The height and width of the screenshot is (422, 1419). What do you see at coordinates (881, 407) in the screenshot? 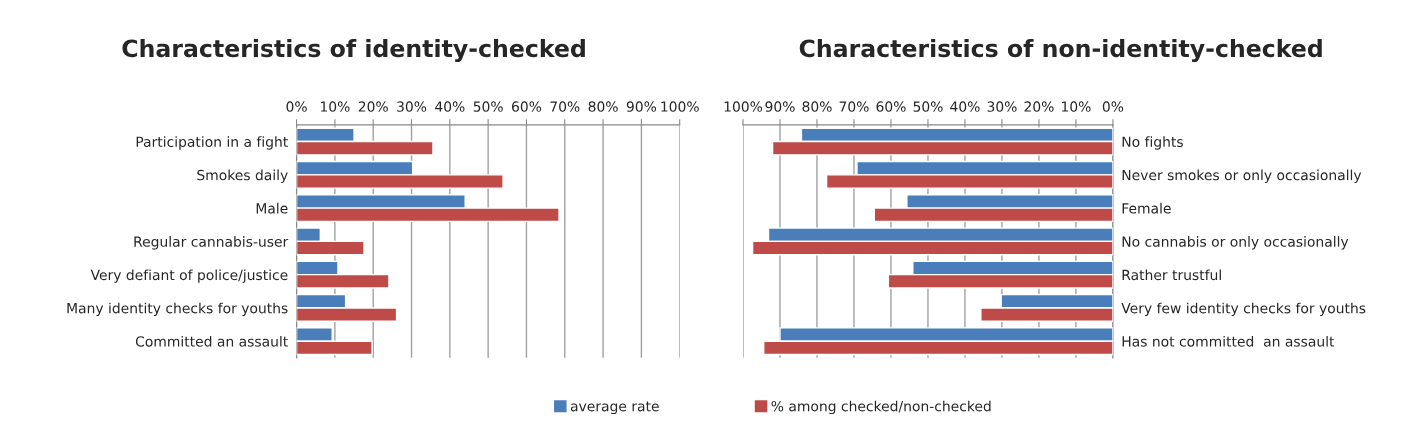
I see `legend-label: % among checked/non-checked` at bounding box center [881, 407].